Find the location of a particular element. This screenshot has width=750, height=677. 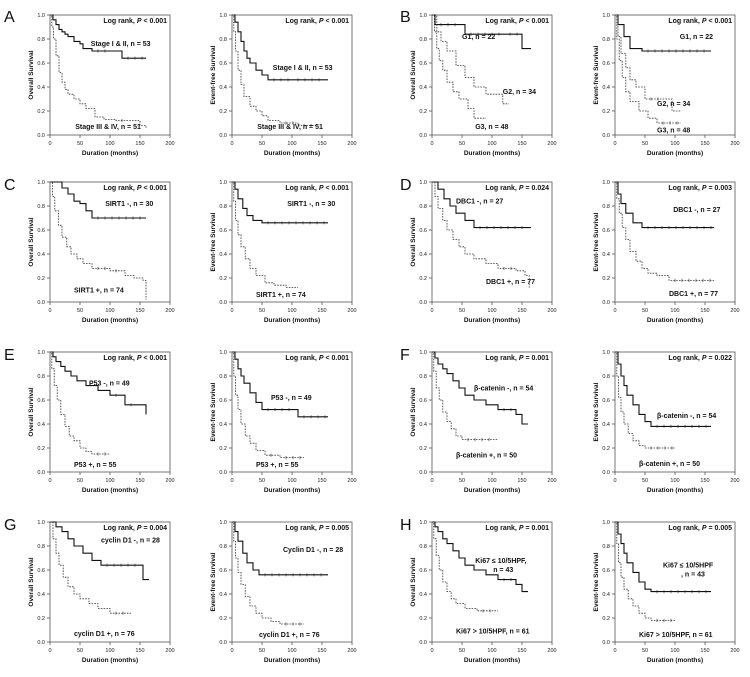

log-rank-annotation: Log rank, P = 0.003 is located at coordinates (700, 188).